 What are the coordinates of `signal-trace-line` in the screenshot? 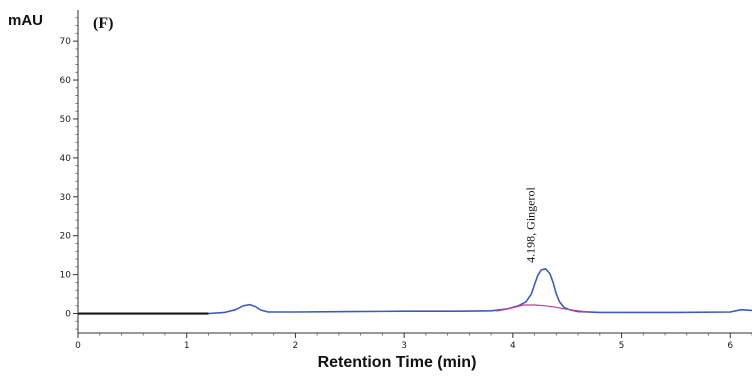 It's located at (415, 291).